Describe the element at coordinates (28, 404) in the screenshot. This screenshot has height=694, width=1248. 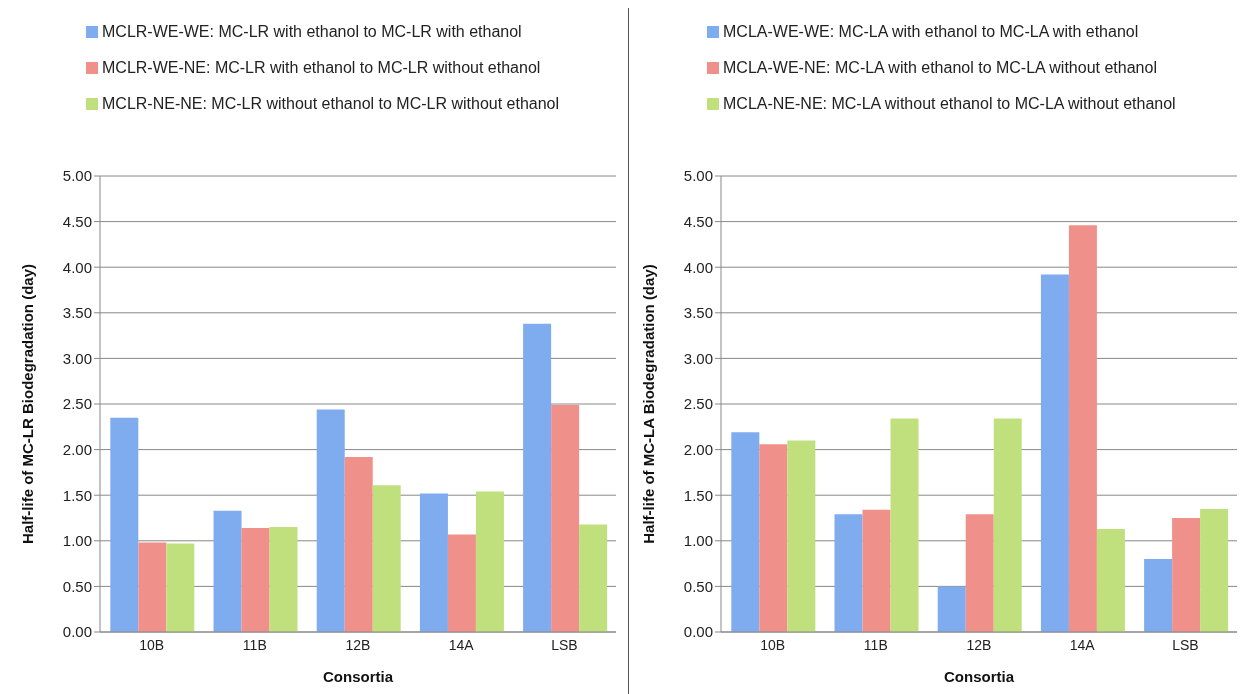
I see `y-axis-title: Half-life of MC-LR Biodegradation (day)` at that location.